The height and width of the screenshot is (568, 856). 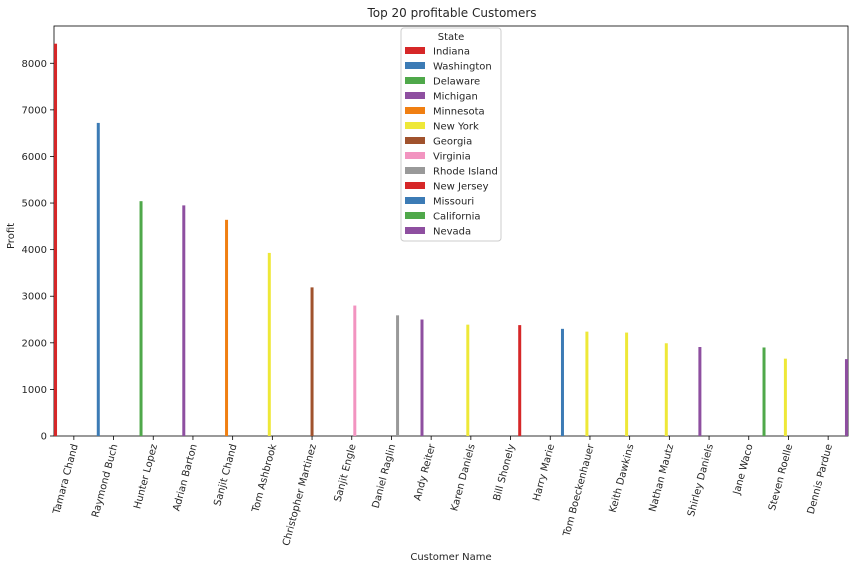 What do you see at coordinates (34, 204) in the screenshot?
I see `y-tick-label: 5000` at bounding box center [34, 204].